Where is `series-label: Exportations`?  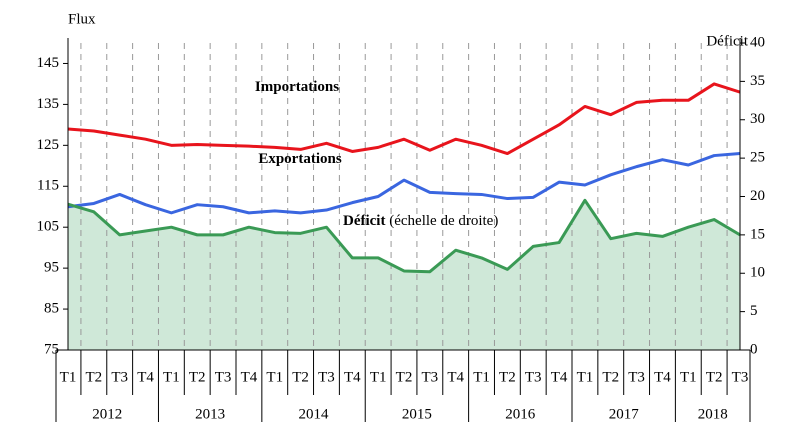
series-label: Exportations is located at coordinates (300, 159).